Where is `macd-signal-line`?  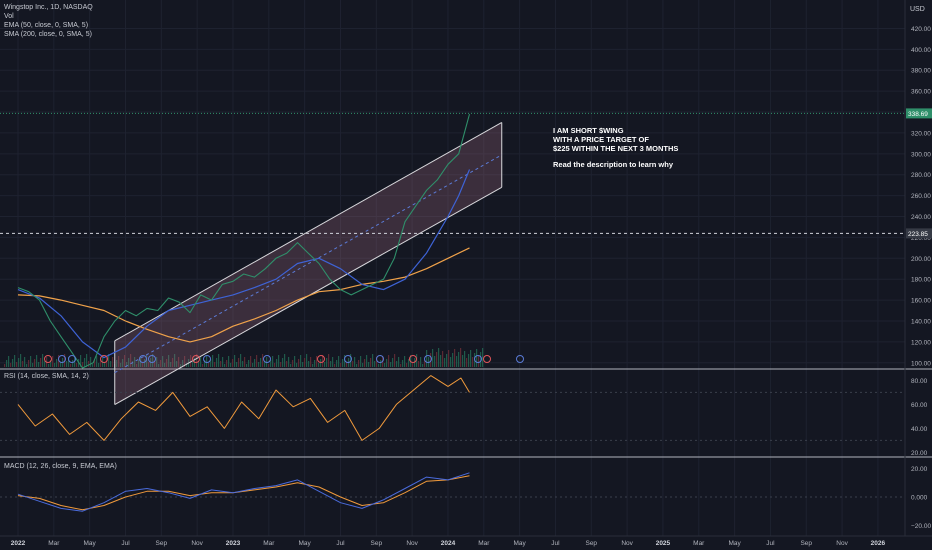 macd-signal-line is located at coordinates (243, 493).